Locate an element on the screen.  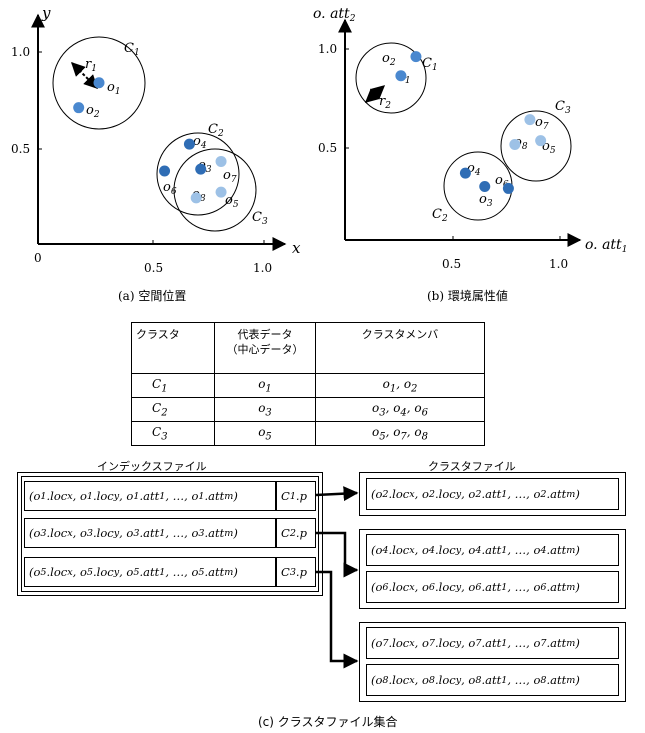
plot-b-ytick-10: 1.0 is located at coordinates (327, 49).